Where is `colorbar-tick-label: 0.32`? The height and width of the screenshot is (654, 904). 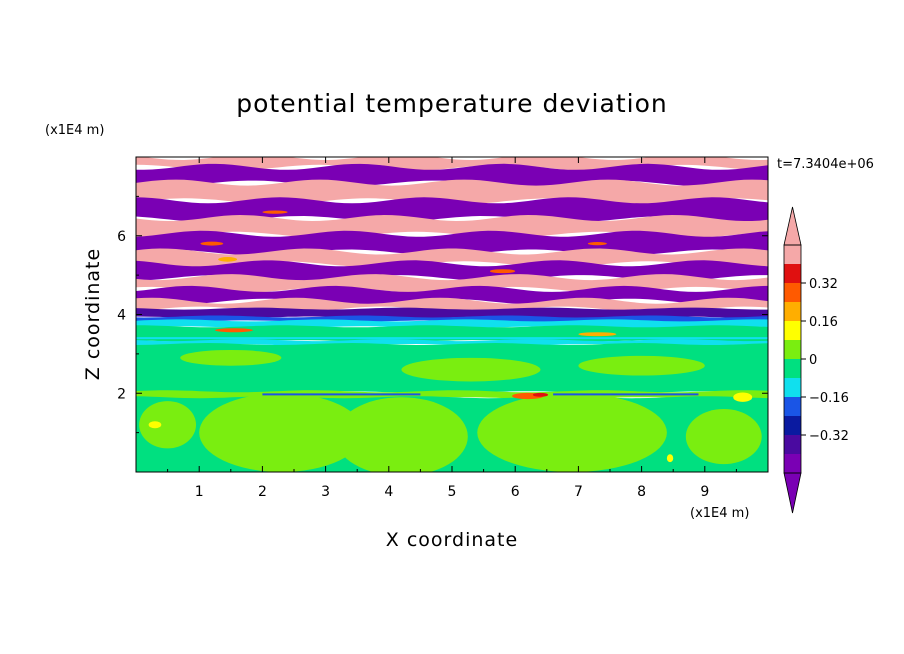
colorbar-tick-label: 0.32 is located at coordinates (823, 284).